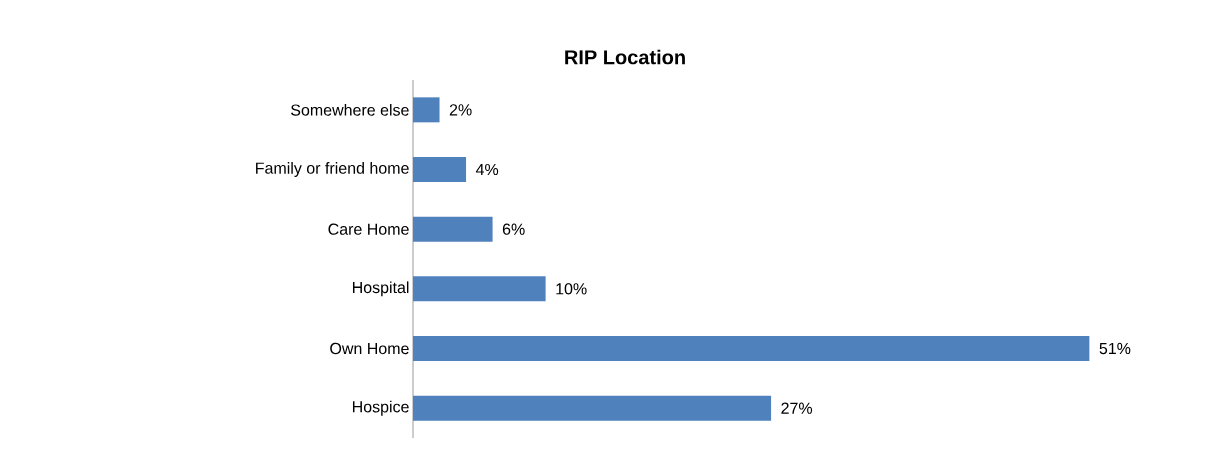 The height and width of the screenshot is (467, 1229). Describe the element at coordinates (380, 408) in the screenshot. I see `y-tick-label: Hospice` at that location.